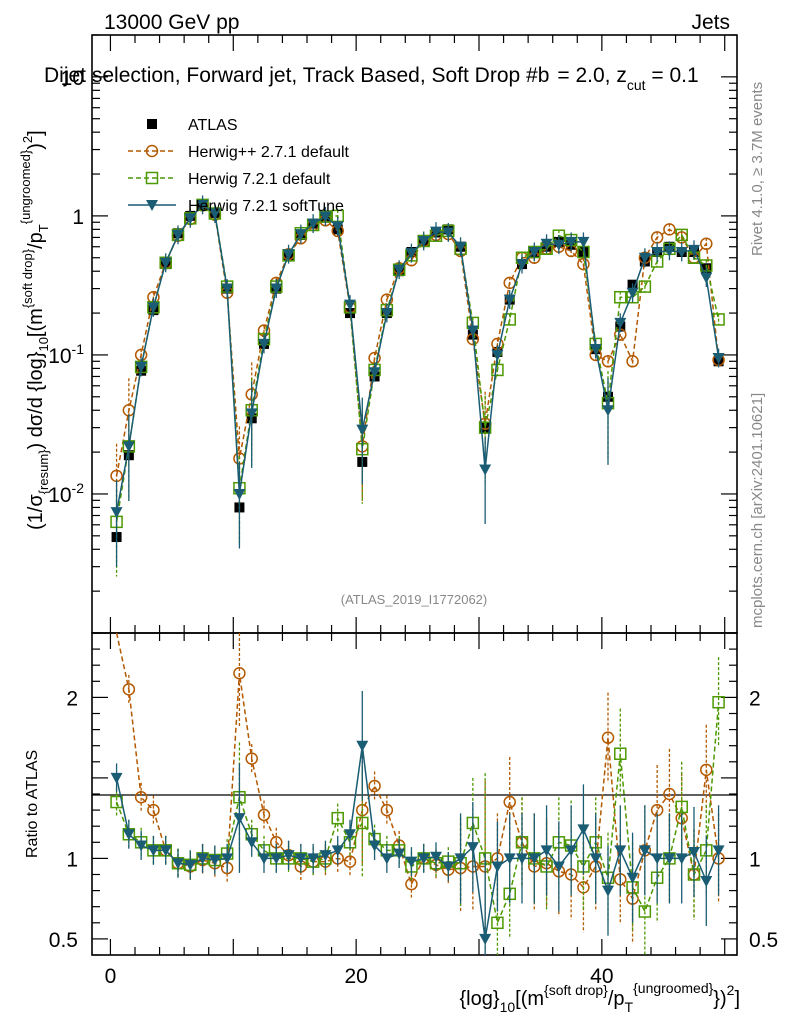  What do you see at coordinates (236, 206) in the screenshot?
I see `legend-entry-softtune: Herwig 7.2.1 softTune` at bounding box center [236, 206].